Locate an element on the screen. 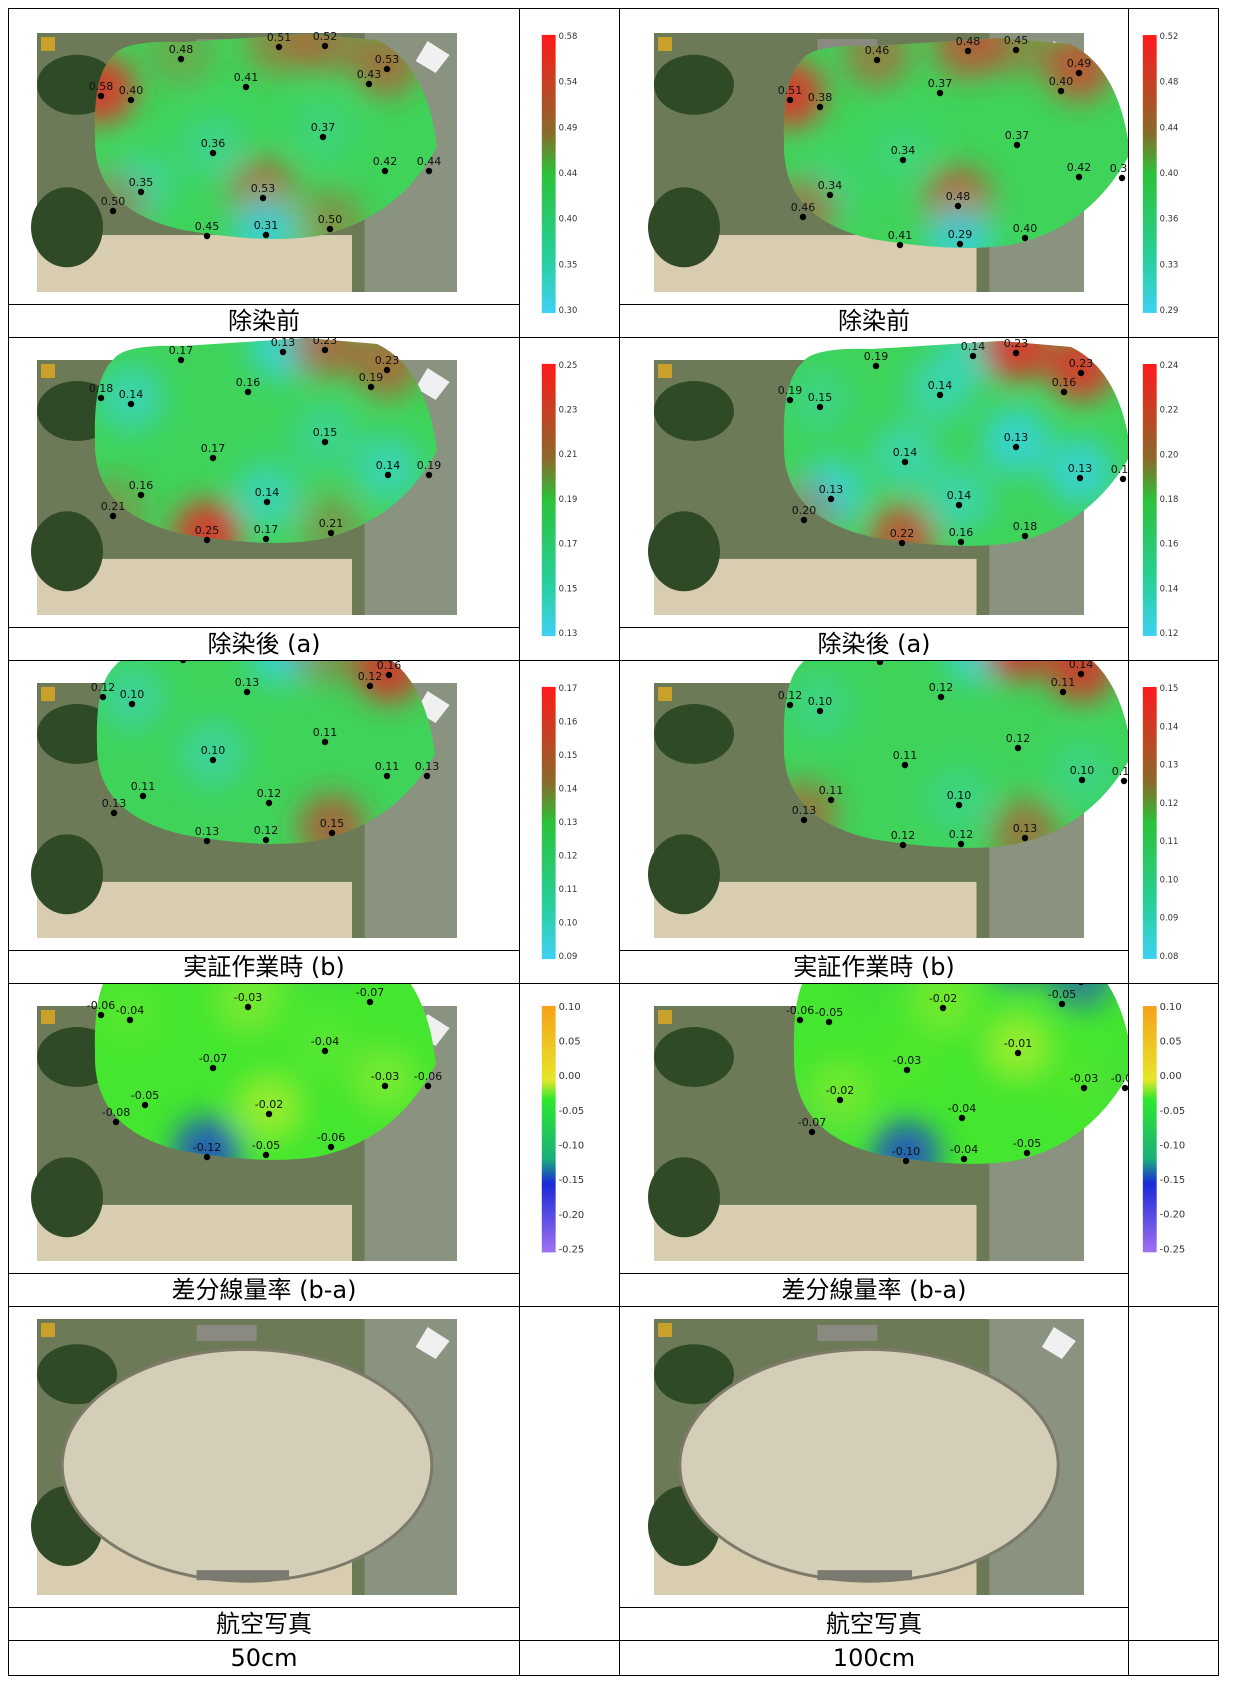 This screenshot has height=1690, width=1239. left-image-cell is located at coordinates (264, 1457).